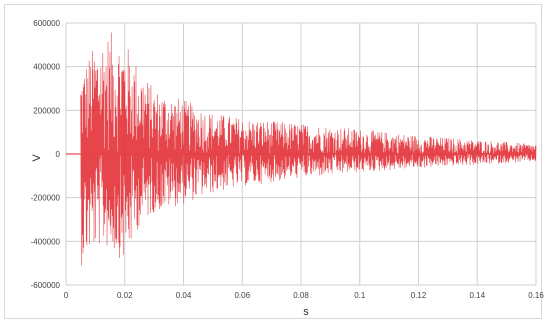  Describe the element at coordinates (46, 285) in the screenshot. I see `y-tick-label: -600000` at that location.